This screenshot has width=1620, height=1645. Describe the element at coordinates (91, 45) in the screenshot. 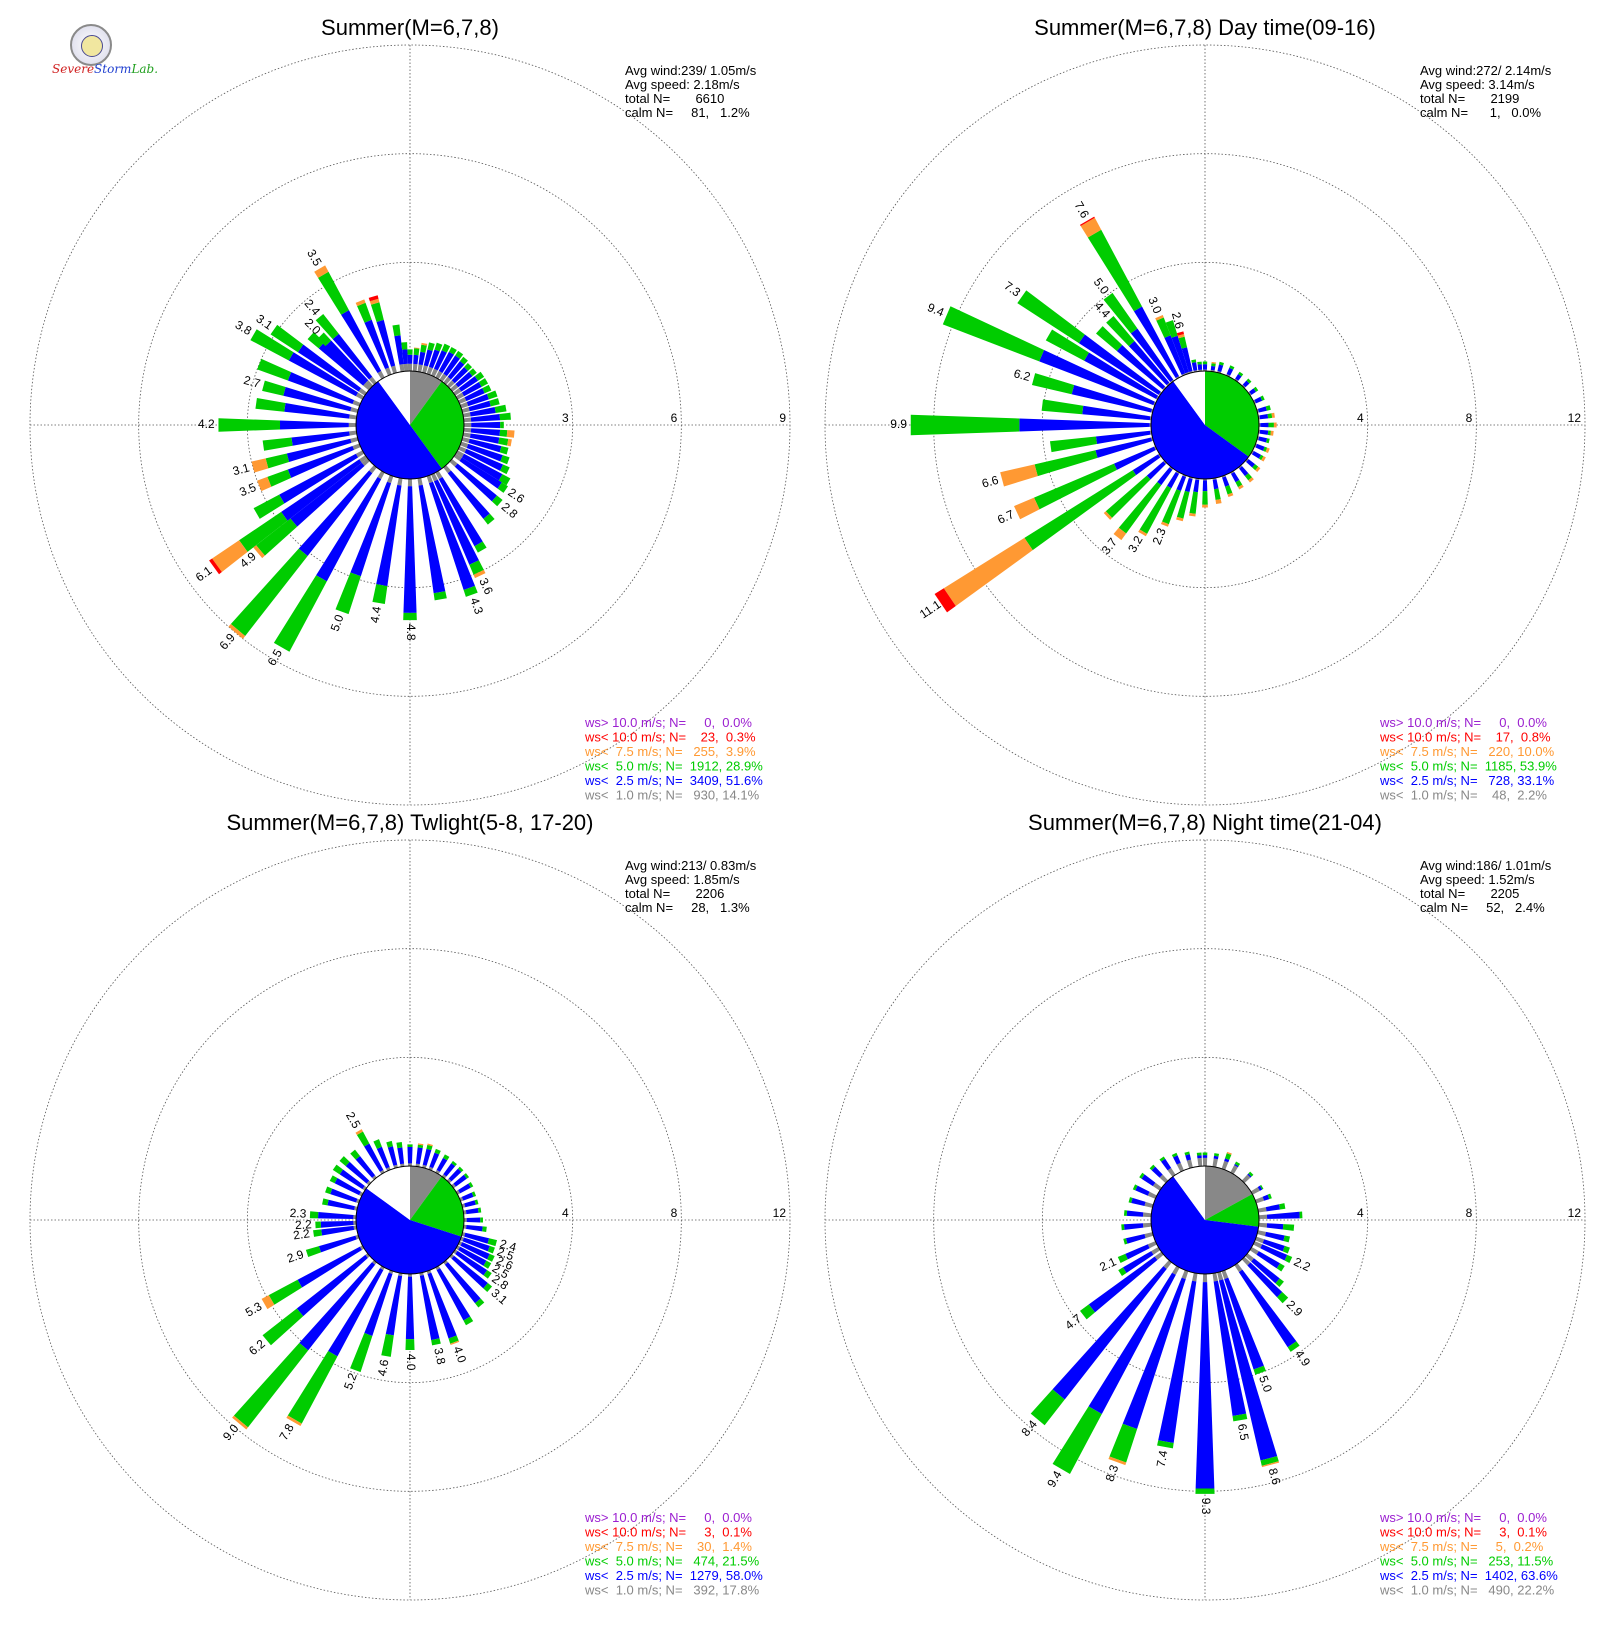

I see `severe-storm-lab-seal-icon` at that location.